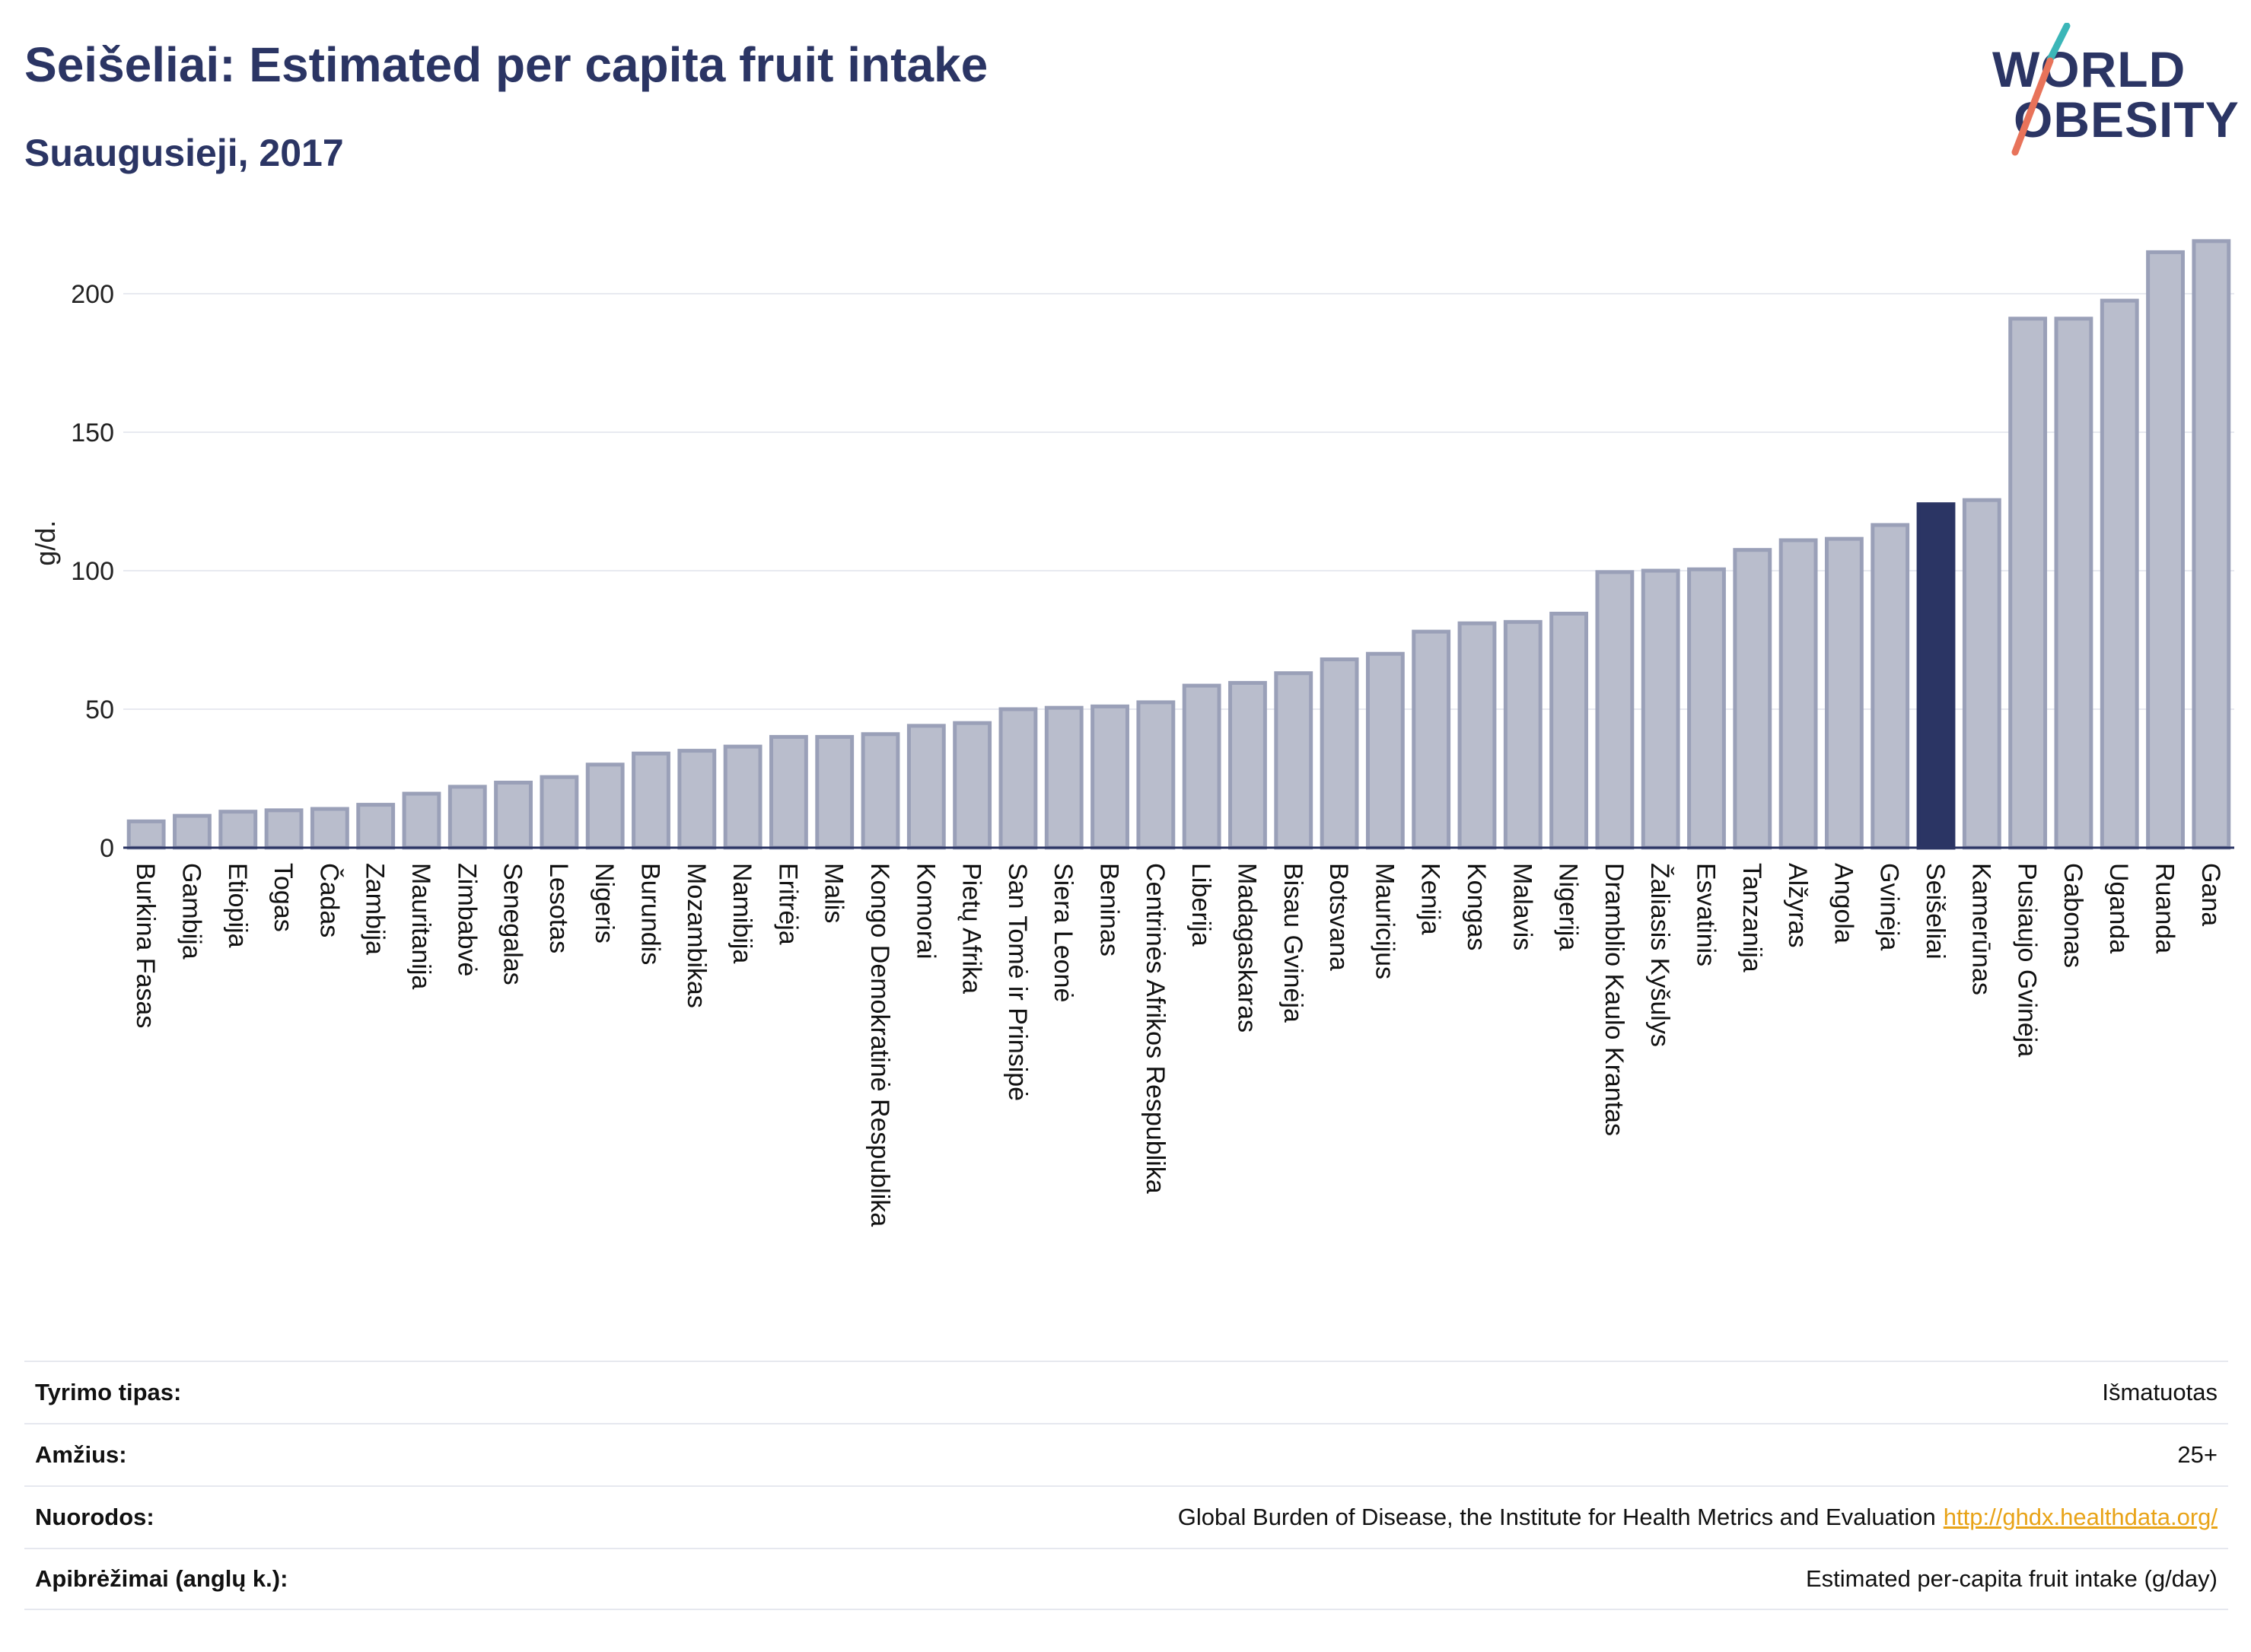 The image size is (2251, 1652). Describe the element at coordinates (1797, 905) in the screenshot. I see `x-tick-label: Alžyras` at that location.